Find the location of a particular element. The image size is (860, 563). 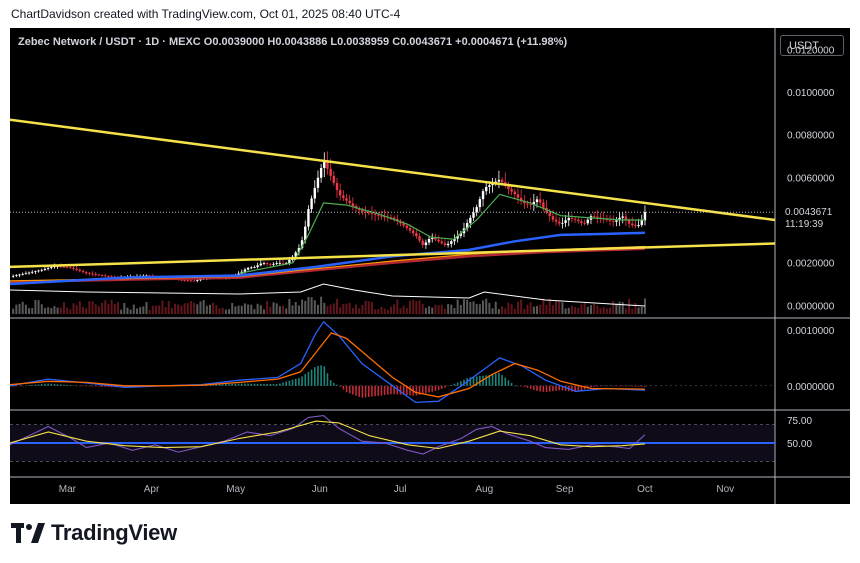

currency-button: USDT is located at coordinates (812, 45).